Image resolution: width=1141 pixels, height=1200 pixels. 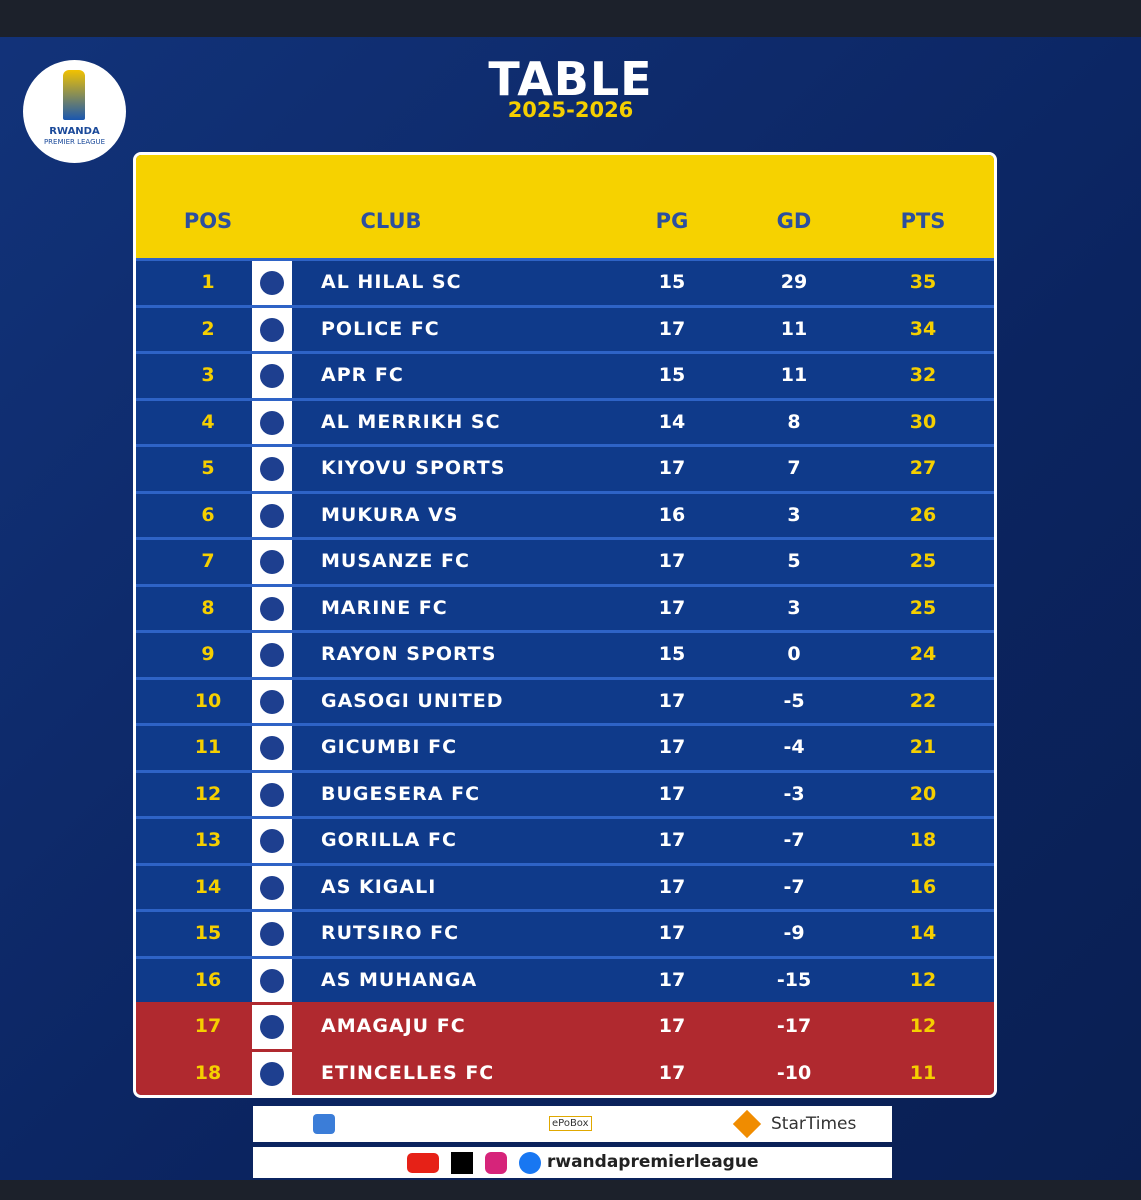 What do you see at coordinates (923, 221) in the screenshot?
I see `column-header: PTS` at bounding box center [923, 221].